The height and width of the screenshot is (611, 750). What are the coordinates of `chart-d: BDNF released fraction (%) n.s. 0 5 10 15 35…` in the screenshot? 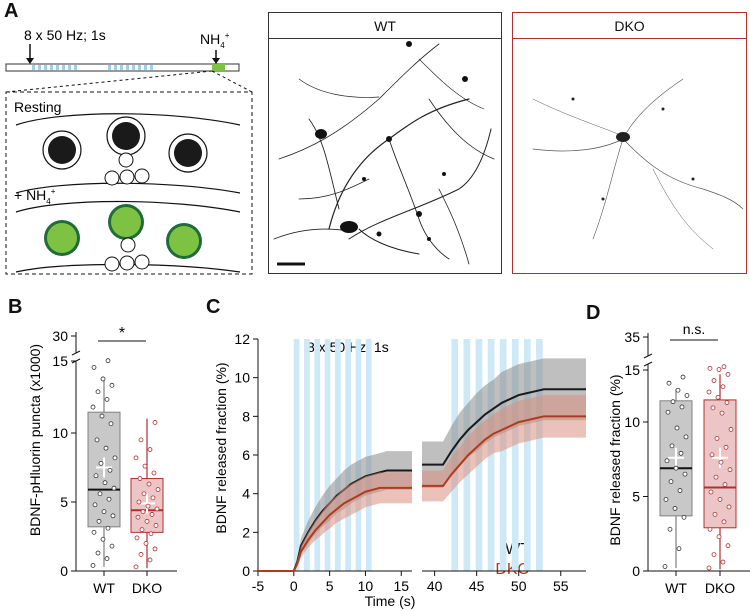 It's located at (678, 458).